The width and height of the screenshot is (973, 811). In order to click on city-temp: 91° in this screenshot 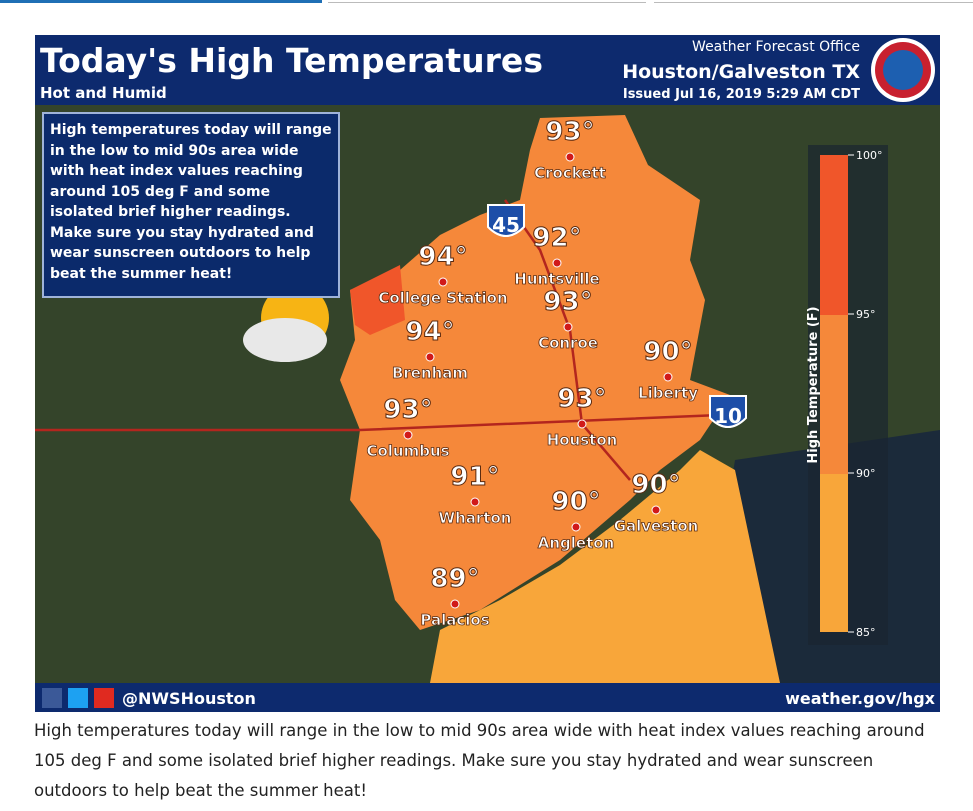, I will do `click(474, 477)`.